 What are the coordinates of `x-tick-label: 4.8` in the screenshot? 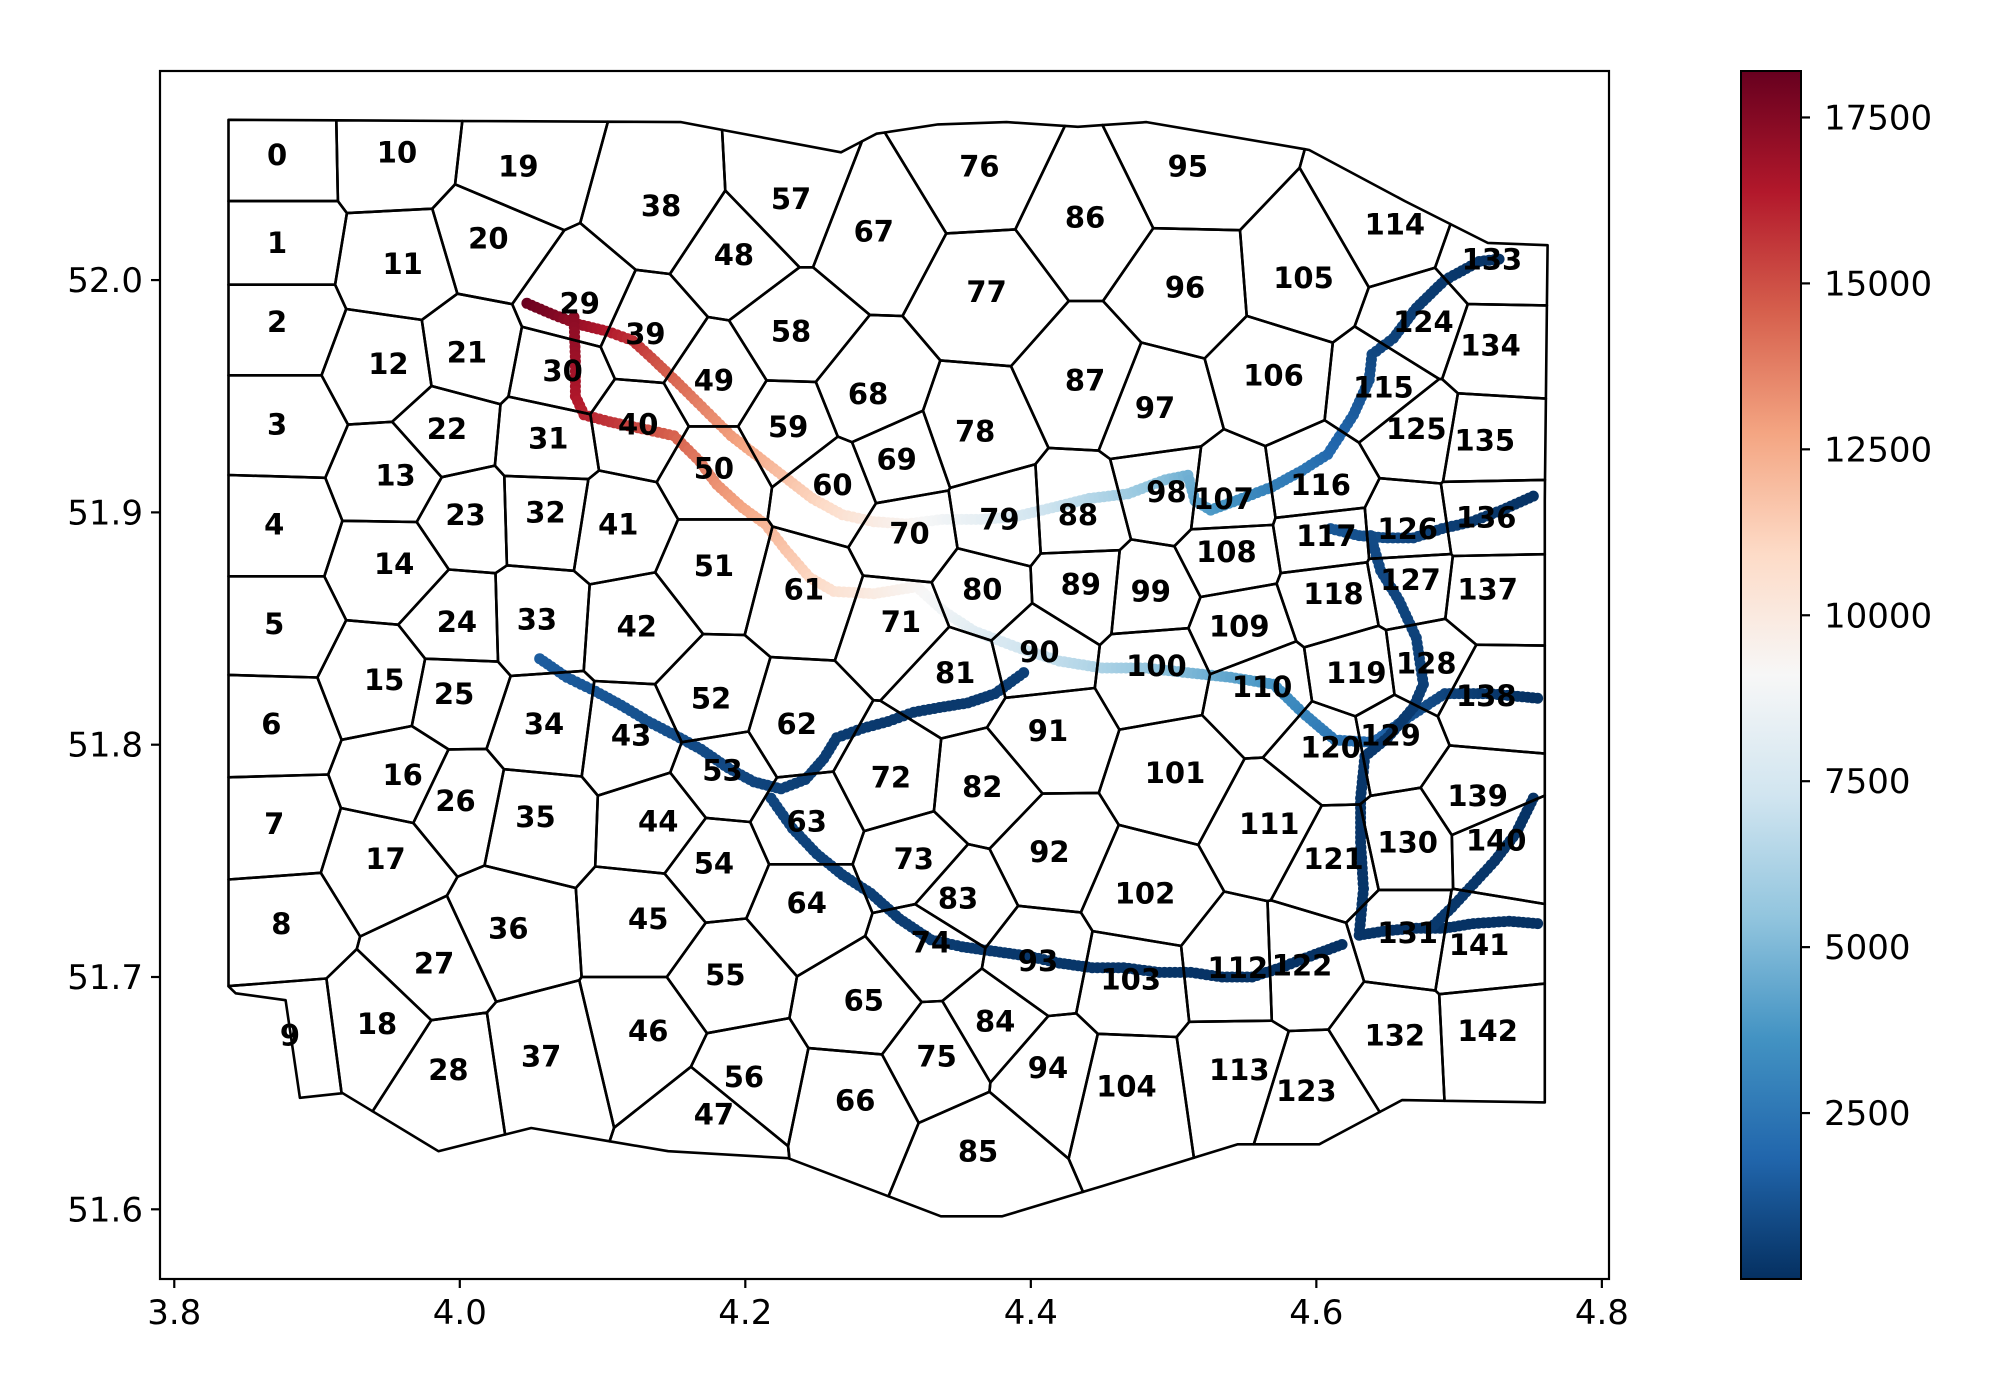 It's located at (1602, 1313).